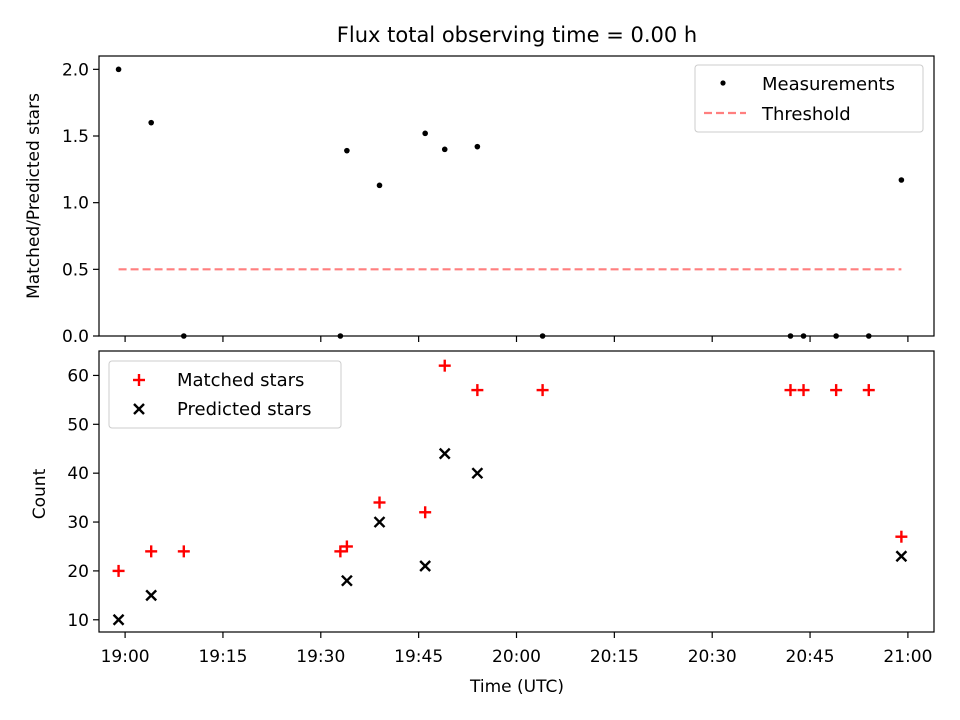 This screenshot has width=960, height=720. Describe the element at coordinates (75, 337) in the screenshot. I see `ratio-y-tick-label: 0.0` at that location.